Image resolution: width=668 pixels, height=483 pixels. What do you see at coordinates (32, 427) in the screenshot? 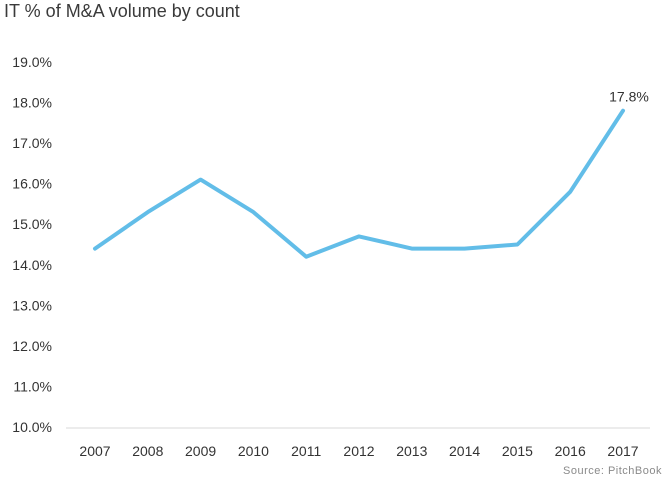
I see `y-tick-label: 10.0%` at bounding box center [32, 427].